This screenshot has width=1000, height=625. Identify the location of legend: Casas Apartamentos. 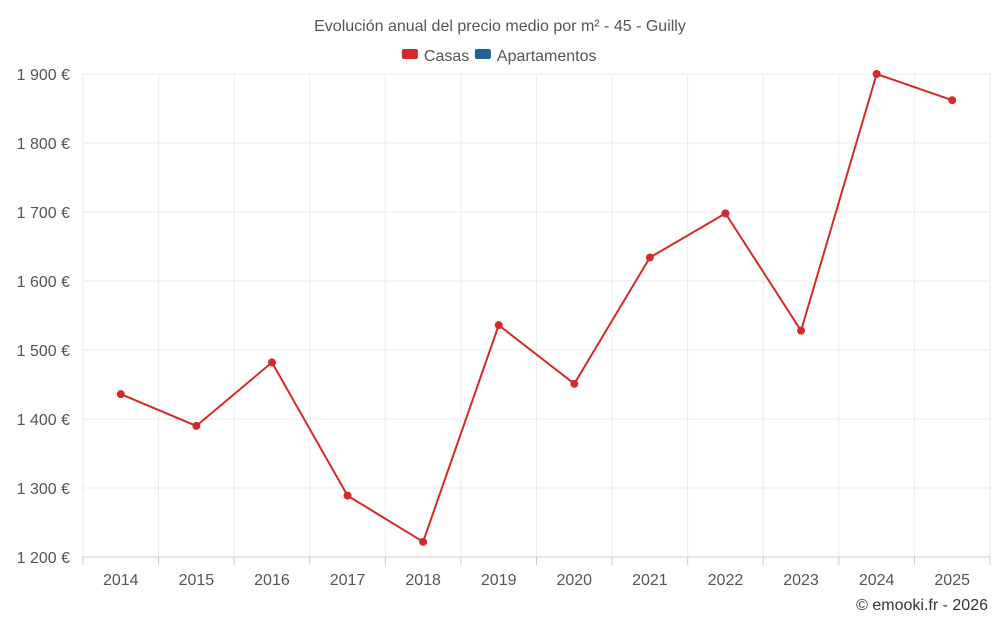
(499, 56).